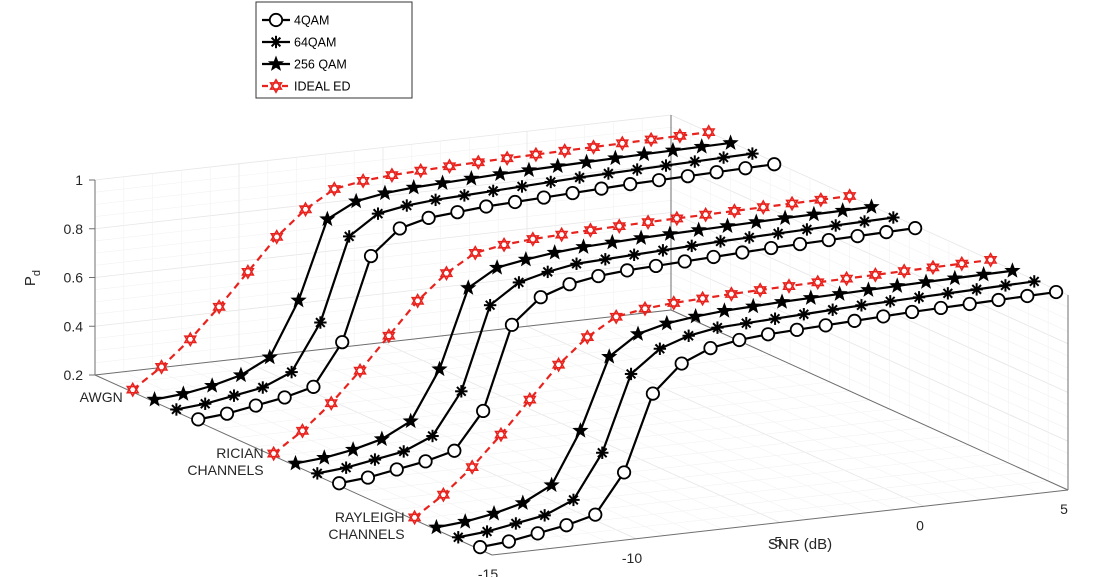 The height and width of the screenshot is (577, 1099). I want to click on x-axis-line, so click(780, 522).